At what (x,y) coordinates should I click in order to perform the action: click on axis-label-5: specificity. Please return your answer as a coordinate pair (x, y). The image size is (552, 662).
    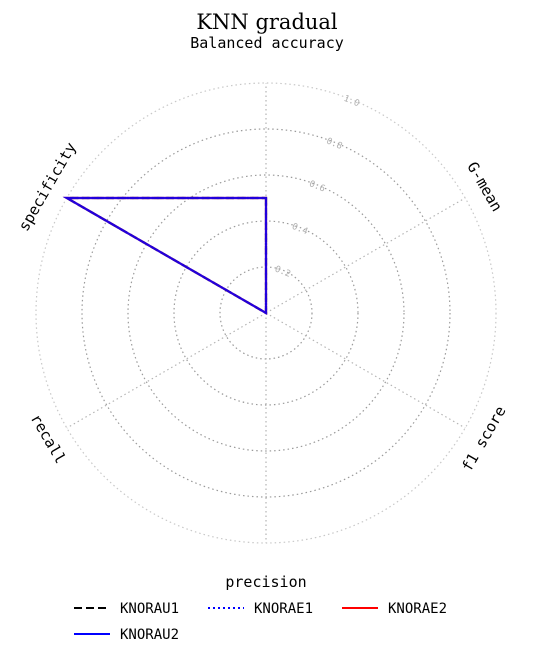
    Looking at the image, I should click on (47, 186).